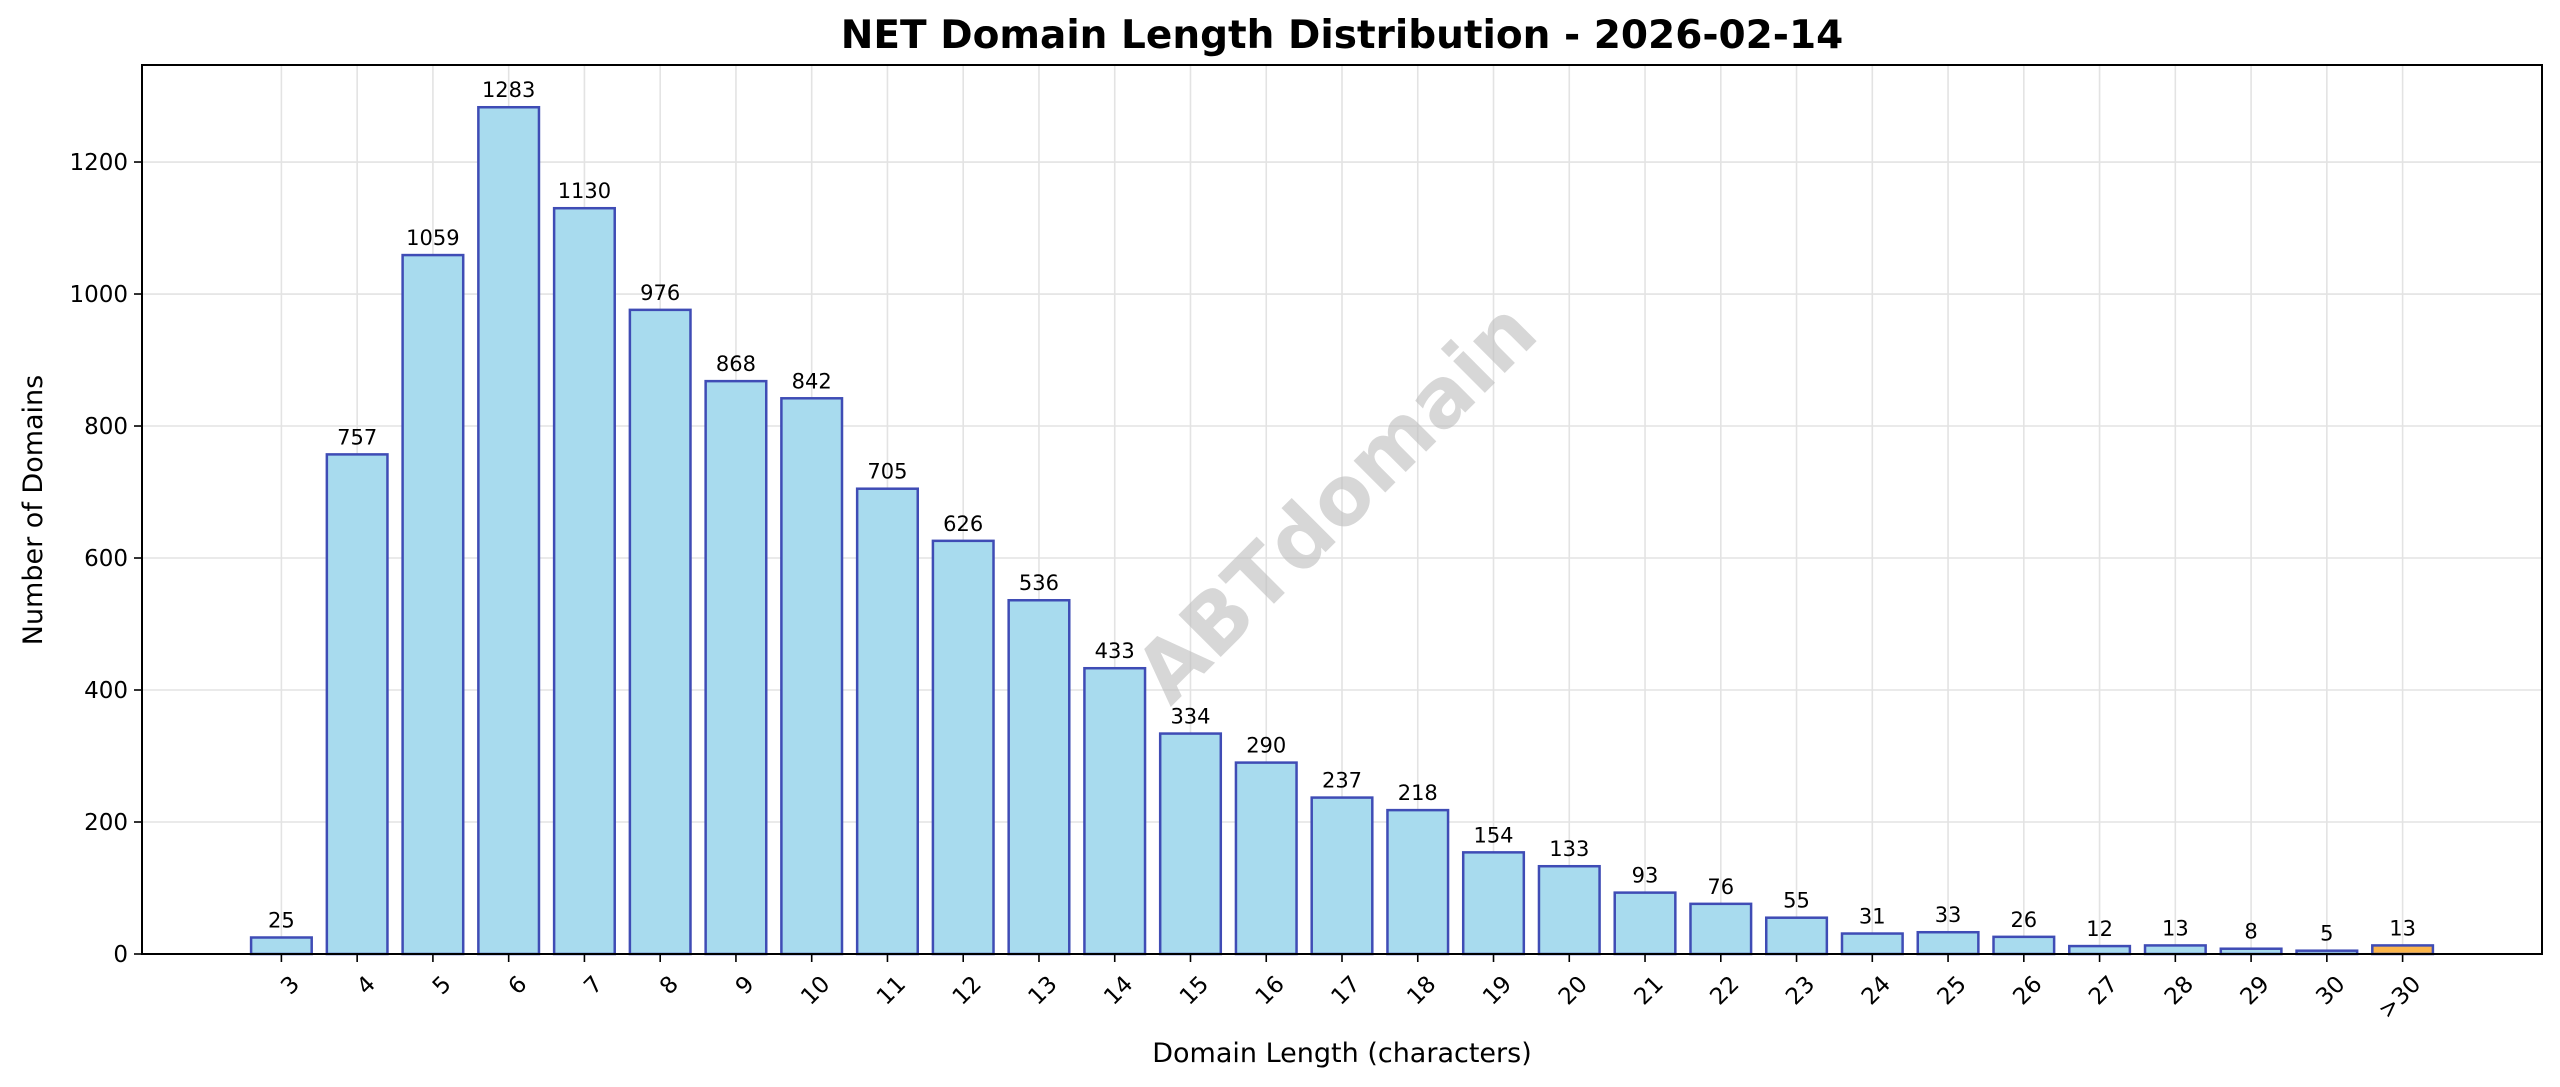 The image size is (2560, 1087). What do you see at coordinates (660, 293) in the screenshot?
I see `bar-value-label: 976` at bounding box center [660, 293].